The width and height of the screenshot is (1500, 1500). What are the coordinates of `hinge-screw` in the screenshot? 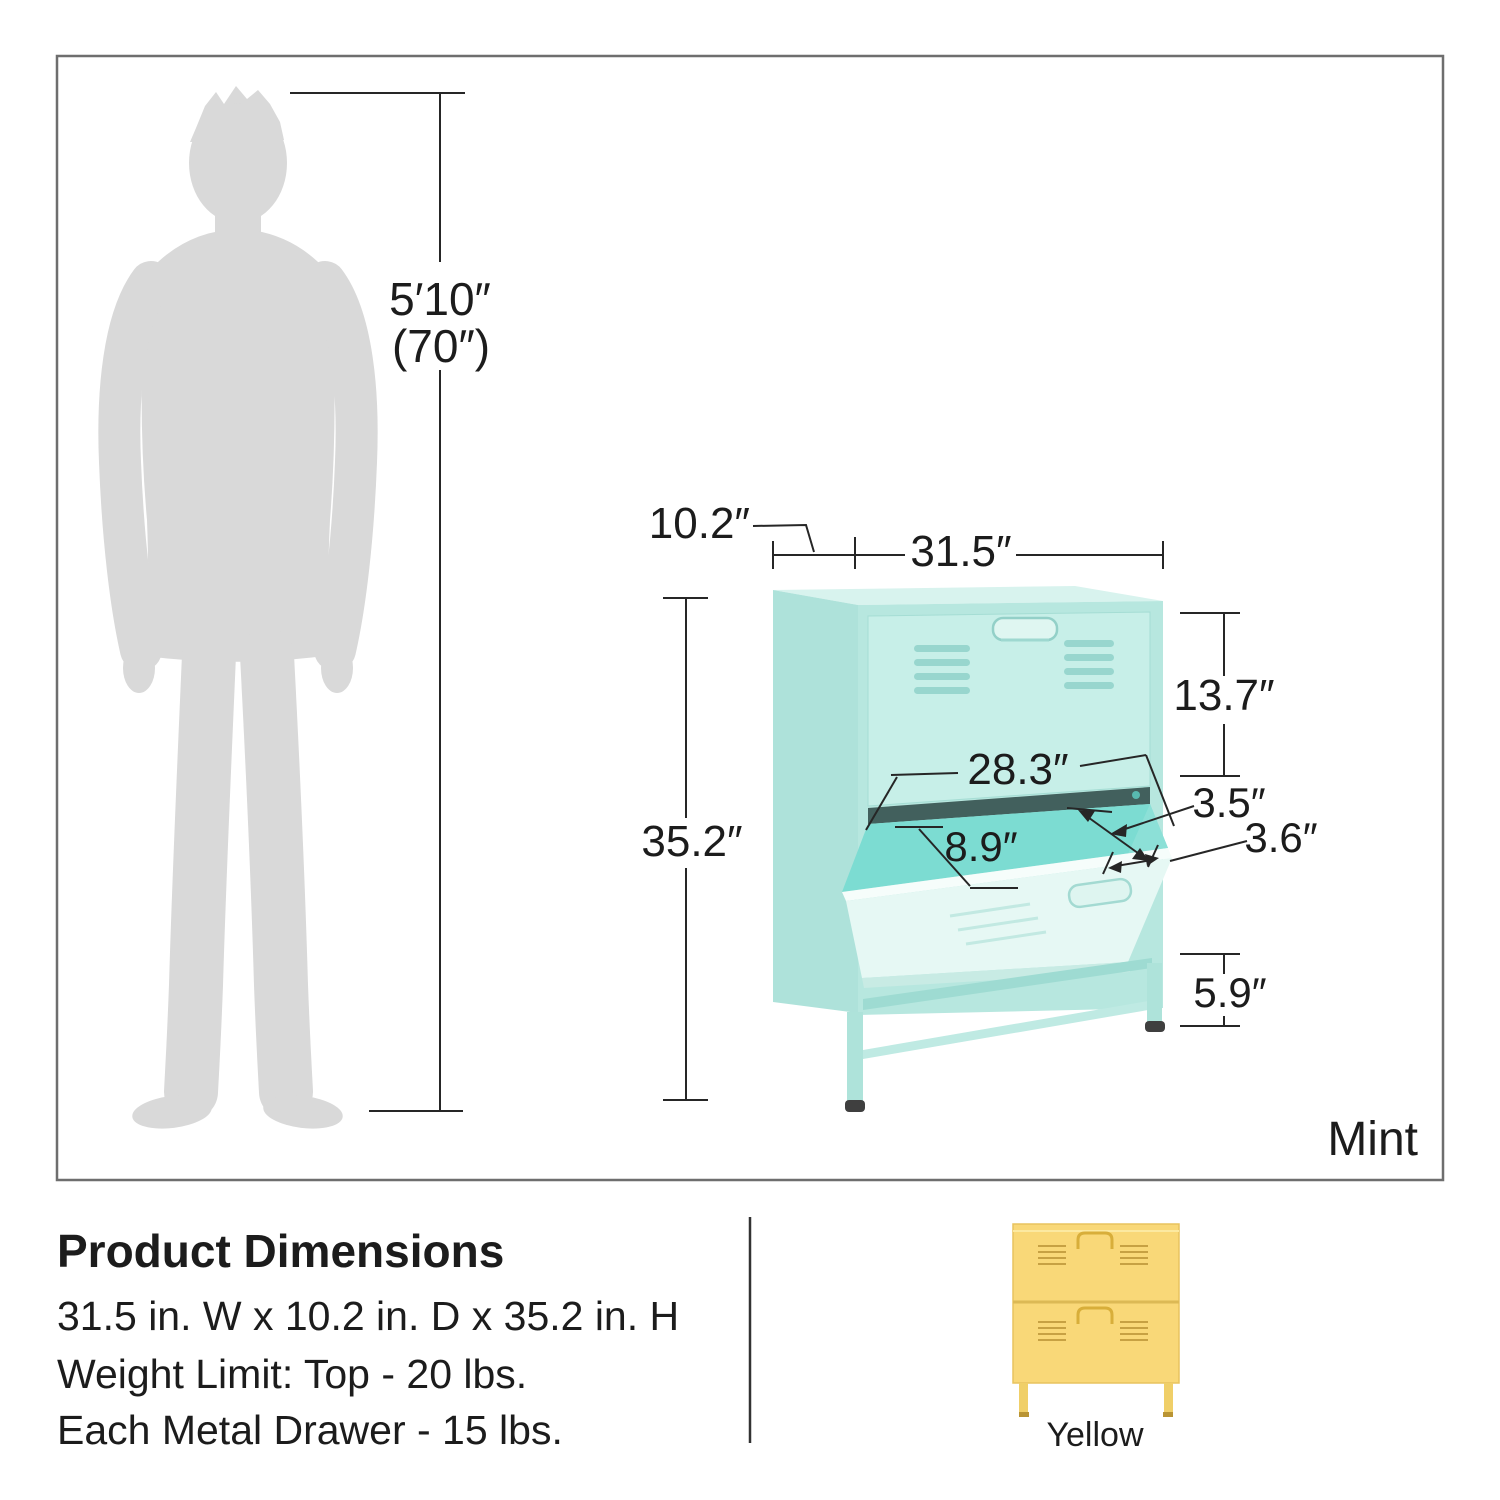 It's located at (1136, 795).